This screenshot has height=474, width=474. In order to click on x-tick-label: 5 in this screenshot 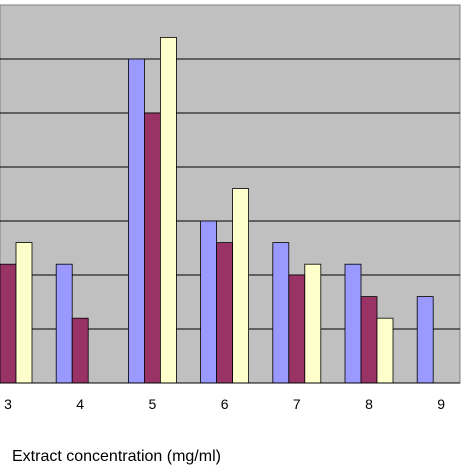, I will do `click(153, 404)`.